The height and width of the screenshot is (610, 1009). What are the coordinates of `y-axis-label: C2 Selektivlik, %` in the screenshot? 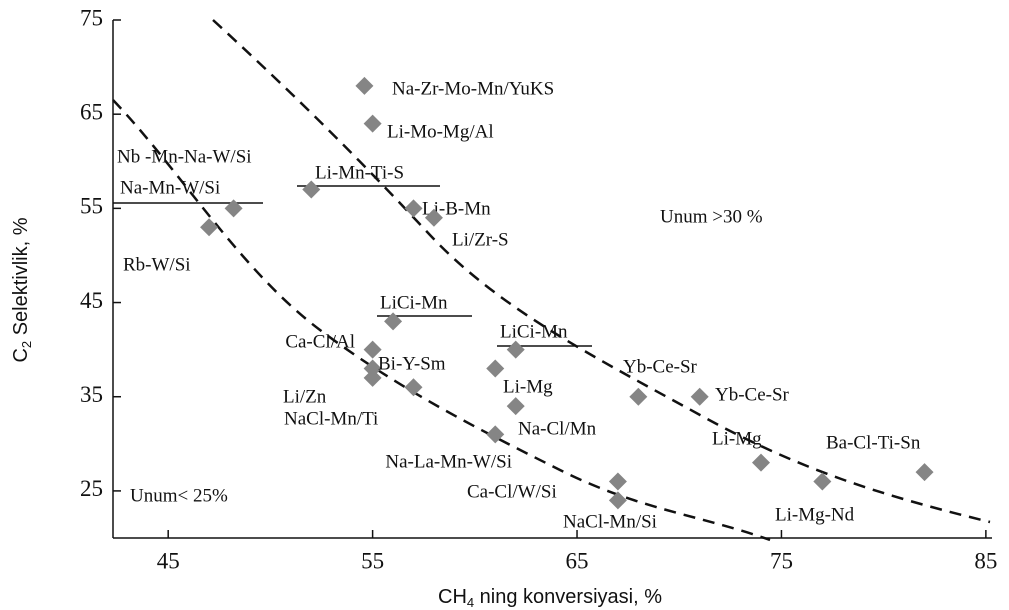 It's located at (22, 289).